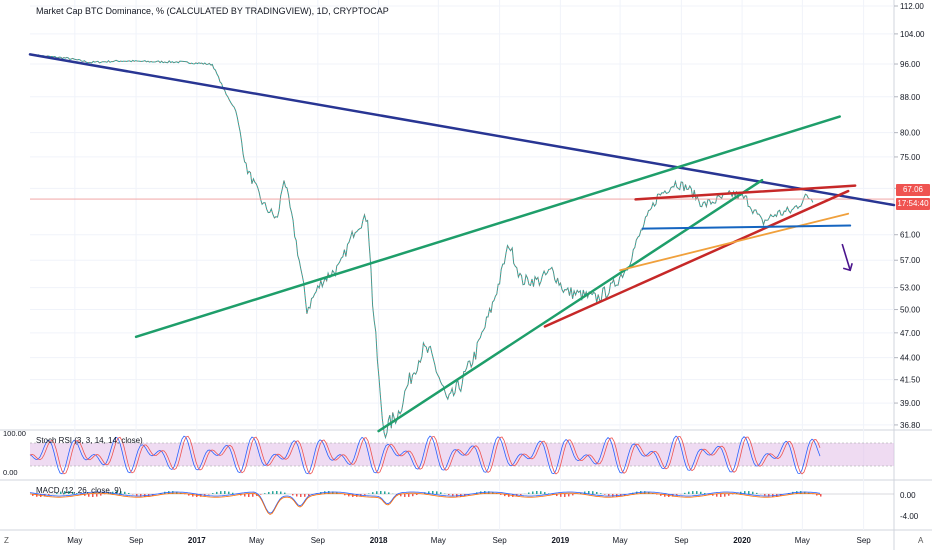 This screenshot has height=550, width=932. I want to click on macd-signal-line, so click(425, 503).